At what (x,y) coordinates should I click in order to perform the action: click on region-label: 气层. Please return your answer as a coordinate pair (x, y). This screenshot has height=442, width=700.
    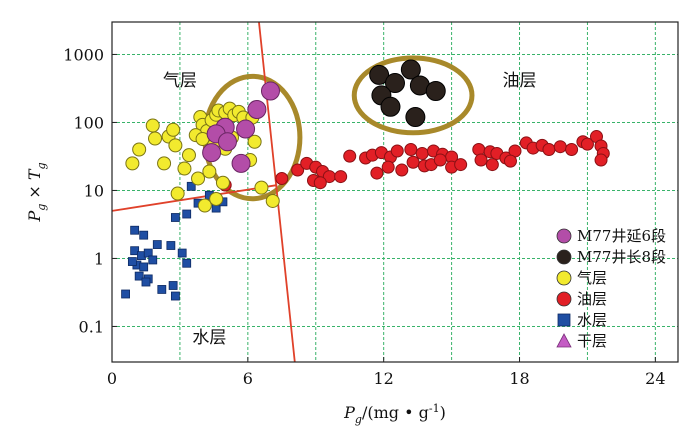
    Looking at the image, I should click on (180, 81).